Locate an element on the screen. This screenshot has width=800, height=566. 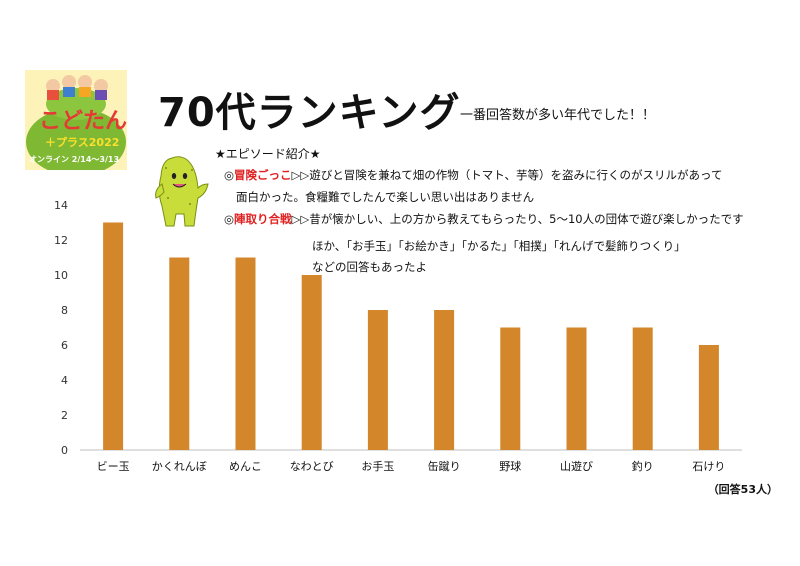
y-tick-label: 8 is located at coordinates (64, 310).